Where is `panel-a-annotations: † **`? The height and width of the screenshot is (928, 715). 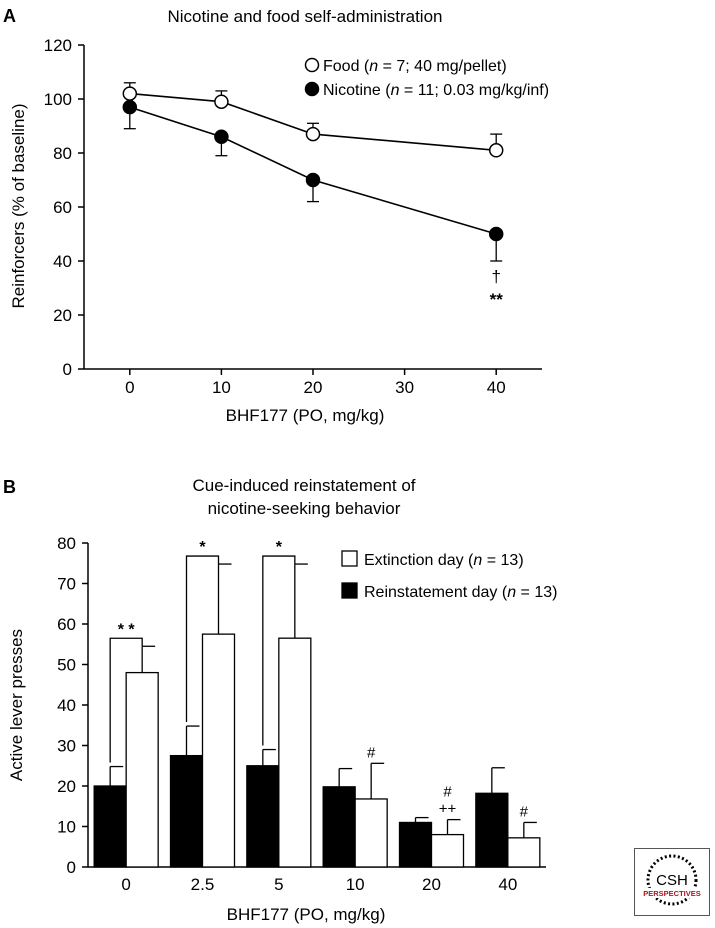 panel-a-annotations: † ** is located at coordinates (497, 288).